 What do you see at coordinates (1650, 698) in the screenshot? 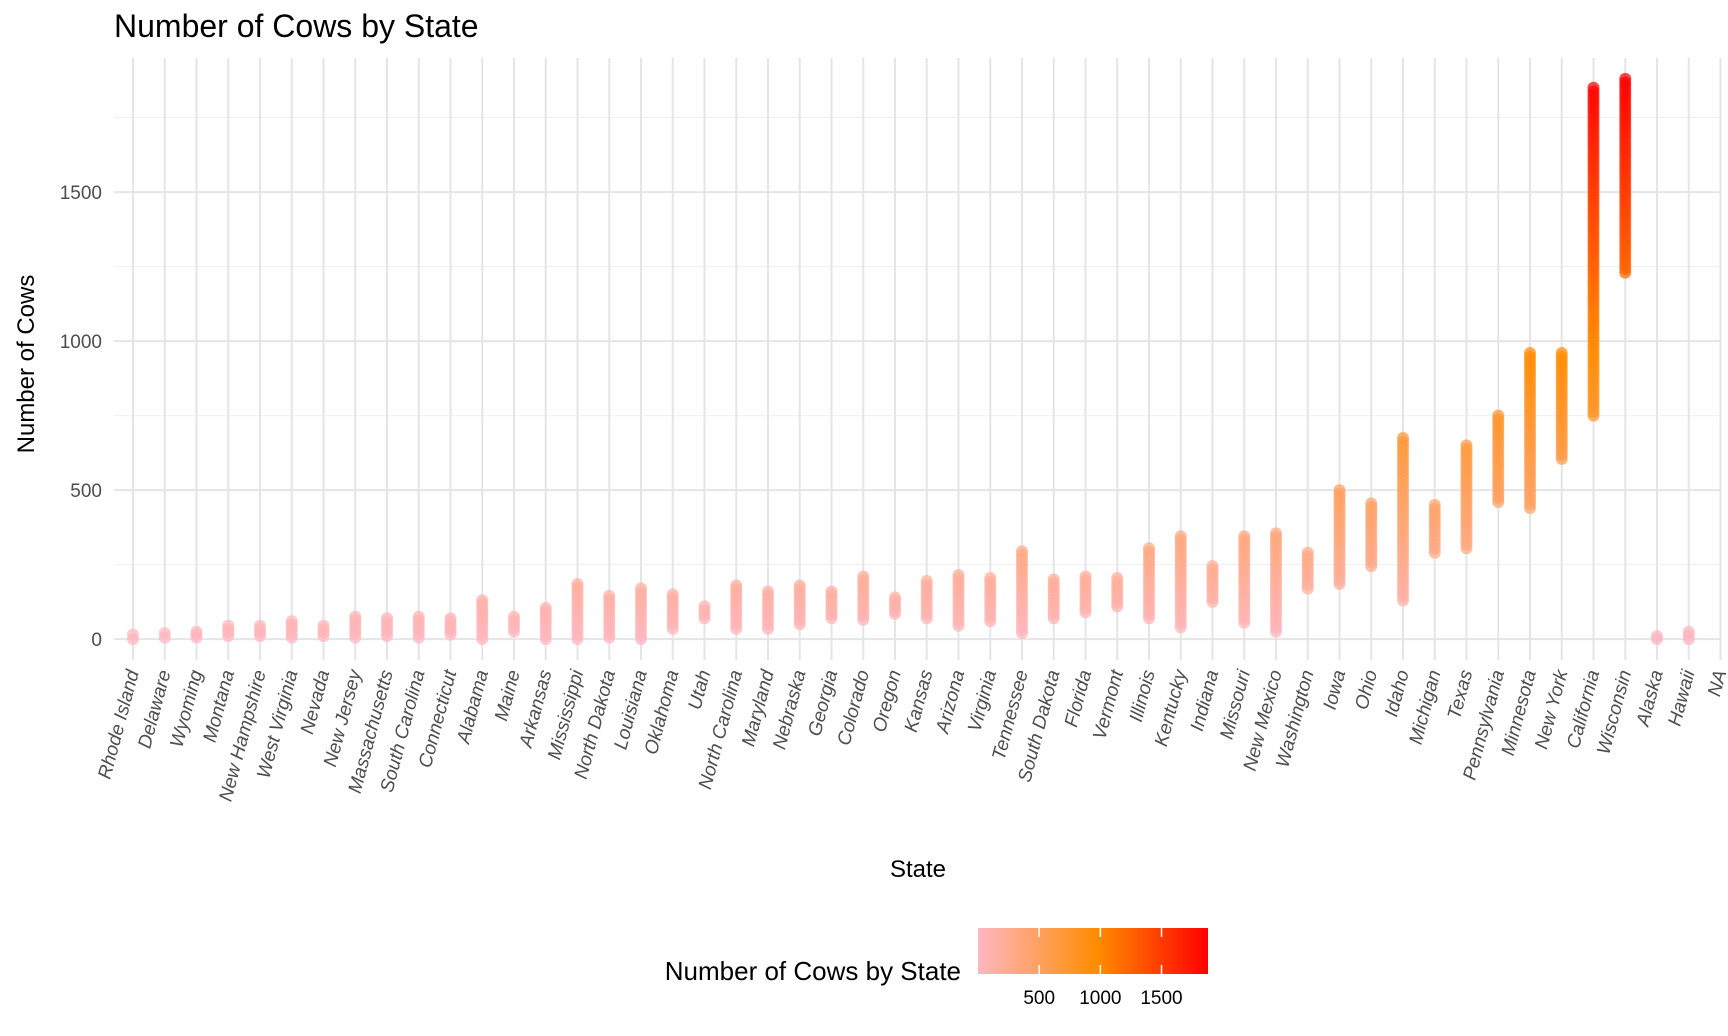
I see `x-tick-label: Alaska` at bounding box center [1650, 698].